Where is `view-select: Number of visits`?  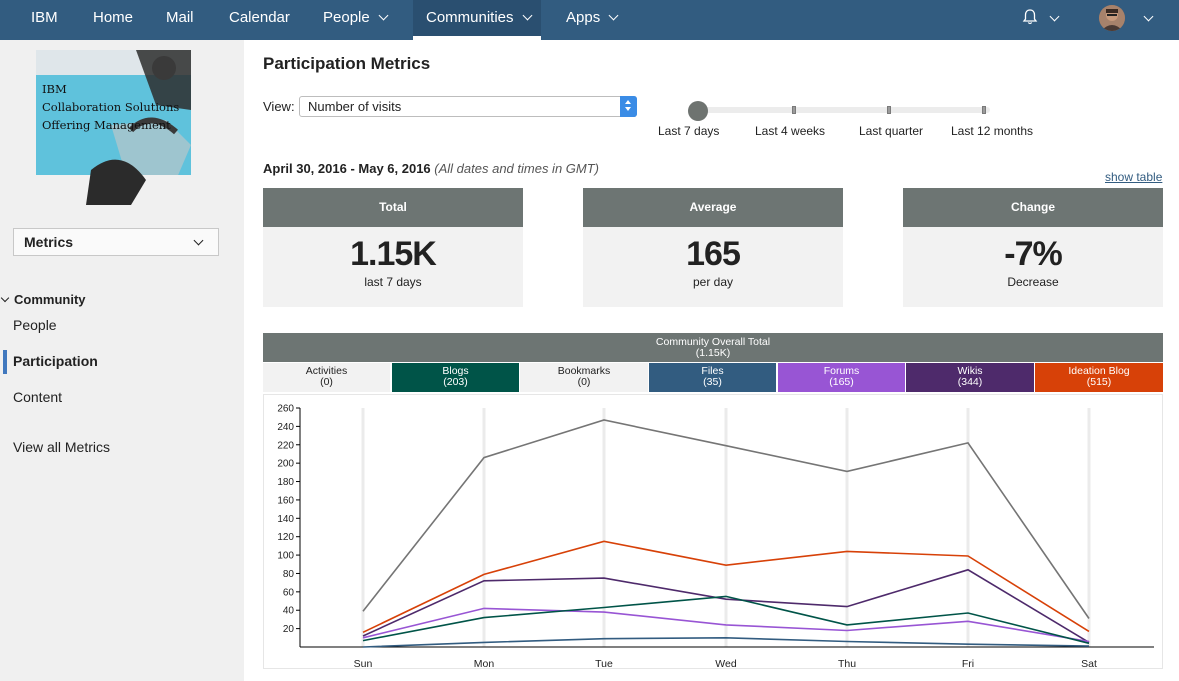 view-select: Number of visits is located at coordinates (468, 106).